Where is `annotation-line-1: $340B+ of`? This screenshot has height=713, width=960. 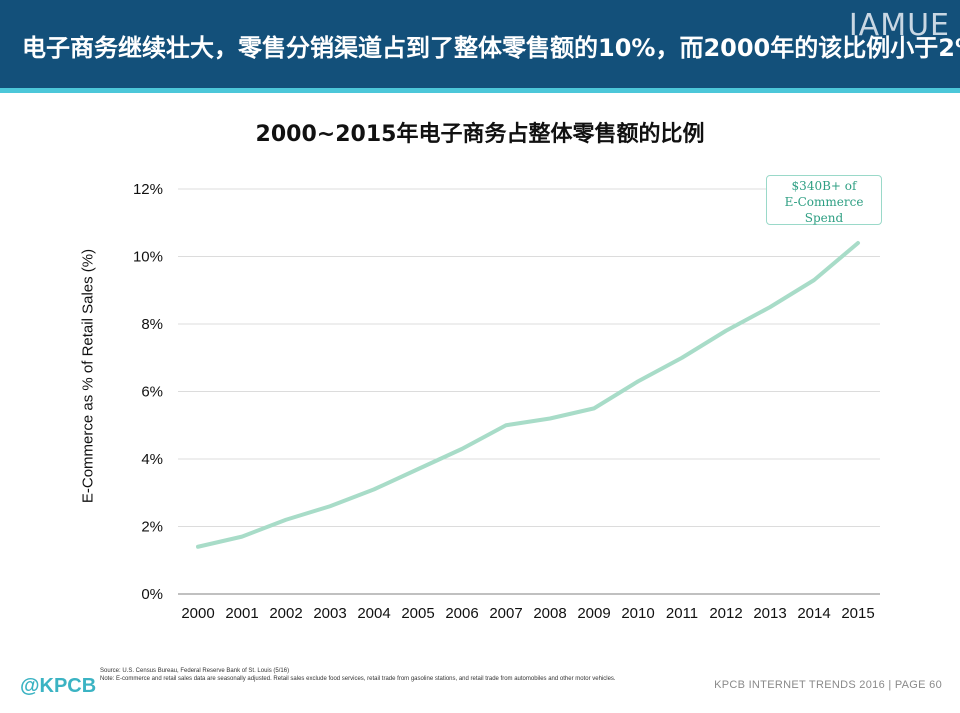 annotation-line-1: $340B+ of is located at coordinates (824, 186).